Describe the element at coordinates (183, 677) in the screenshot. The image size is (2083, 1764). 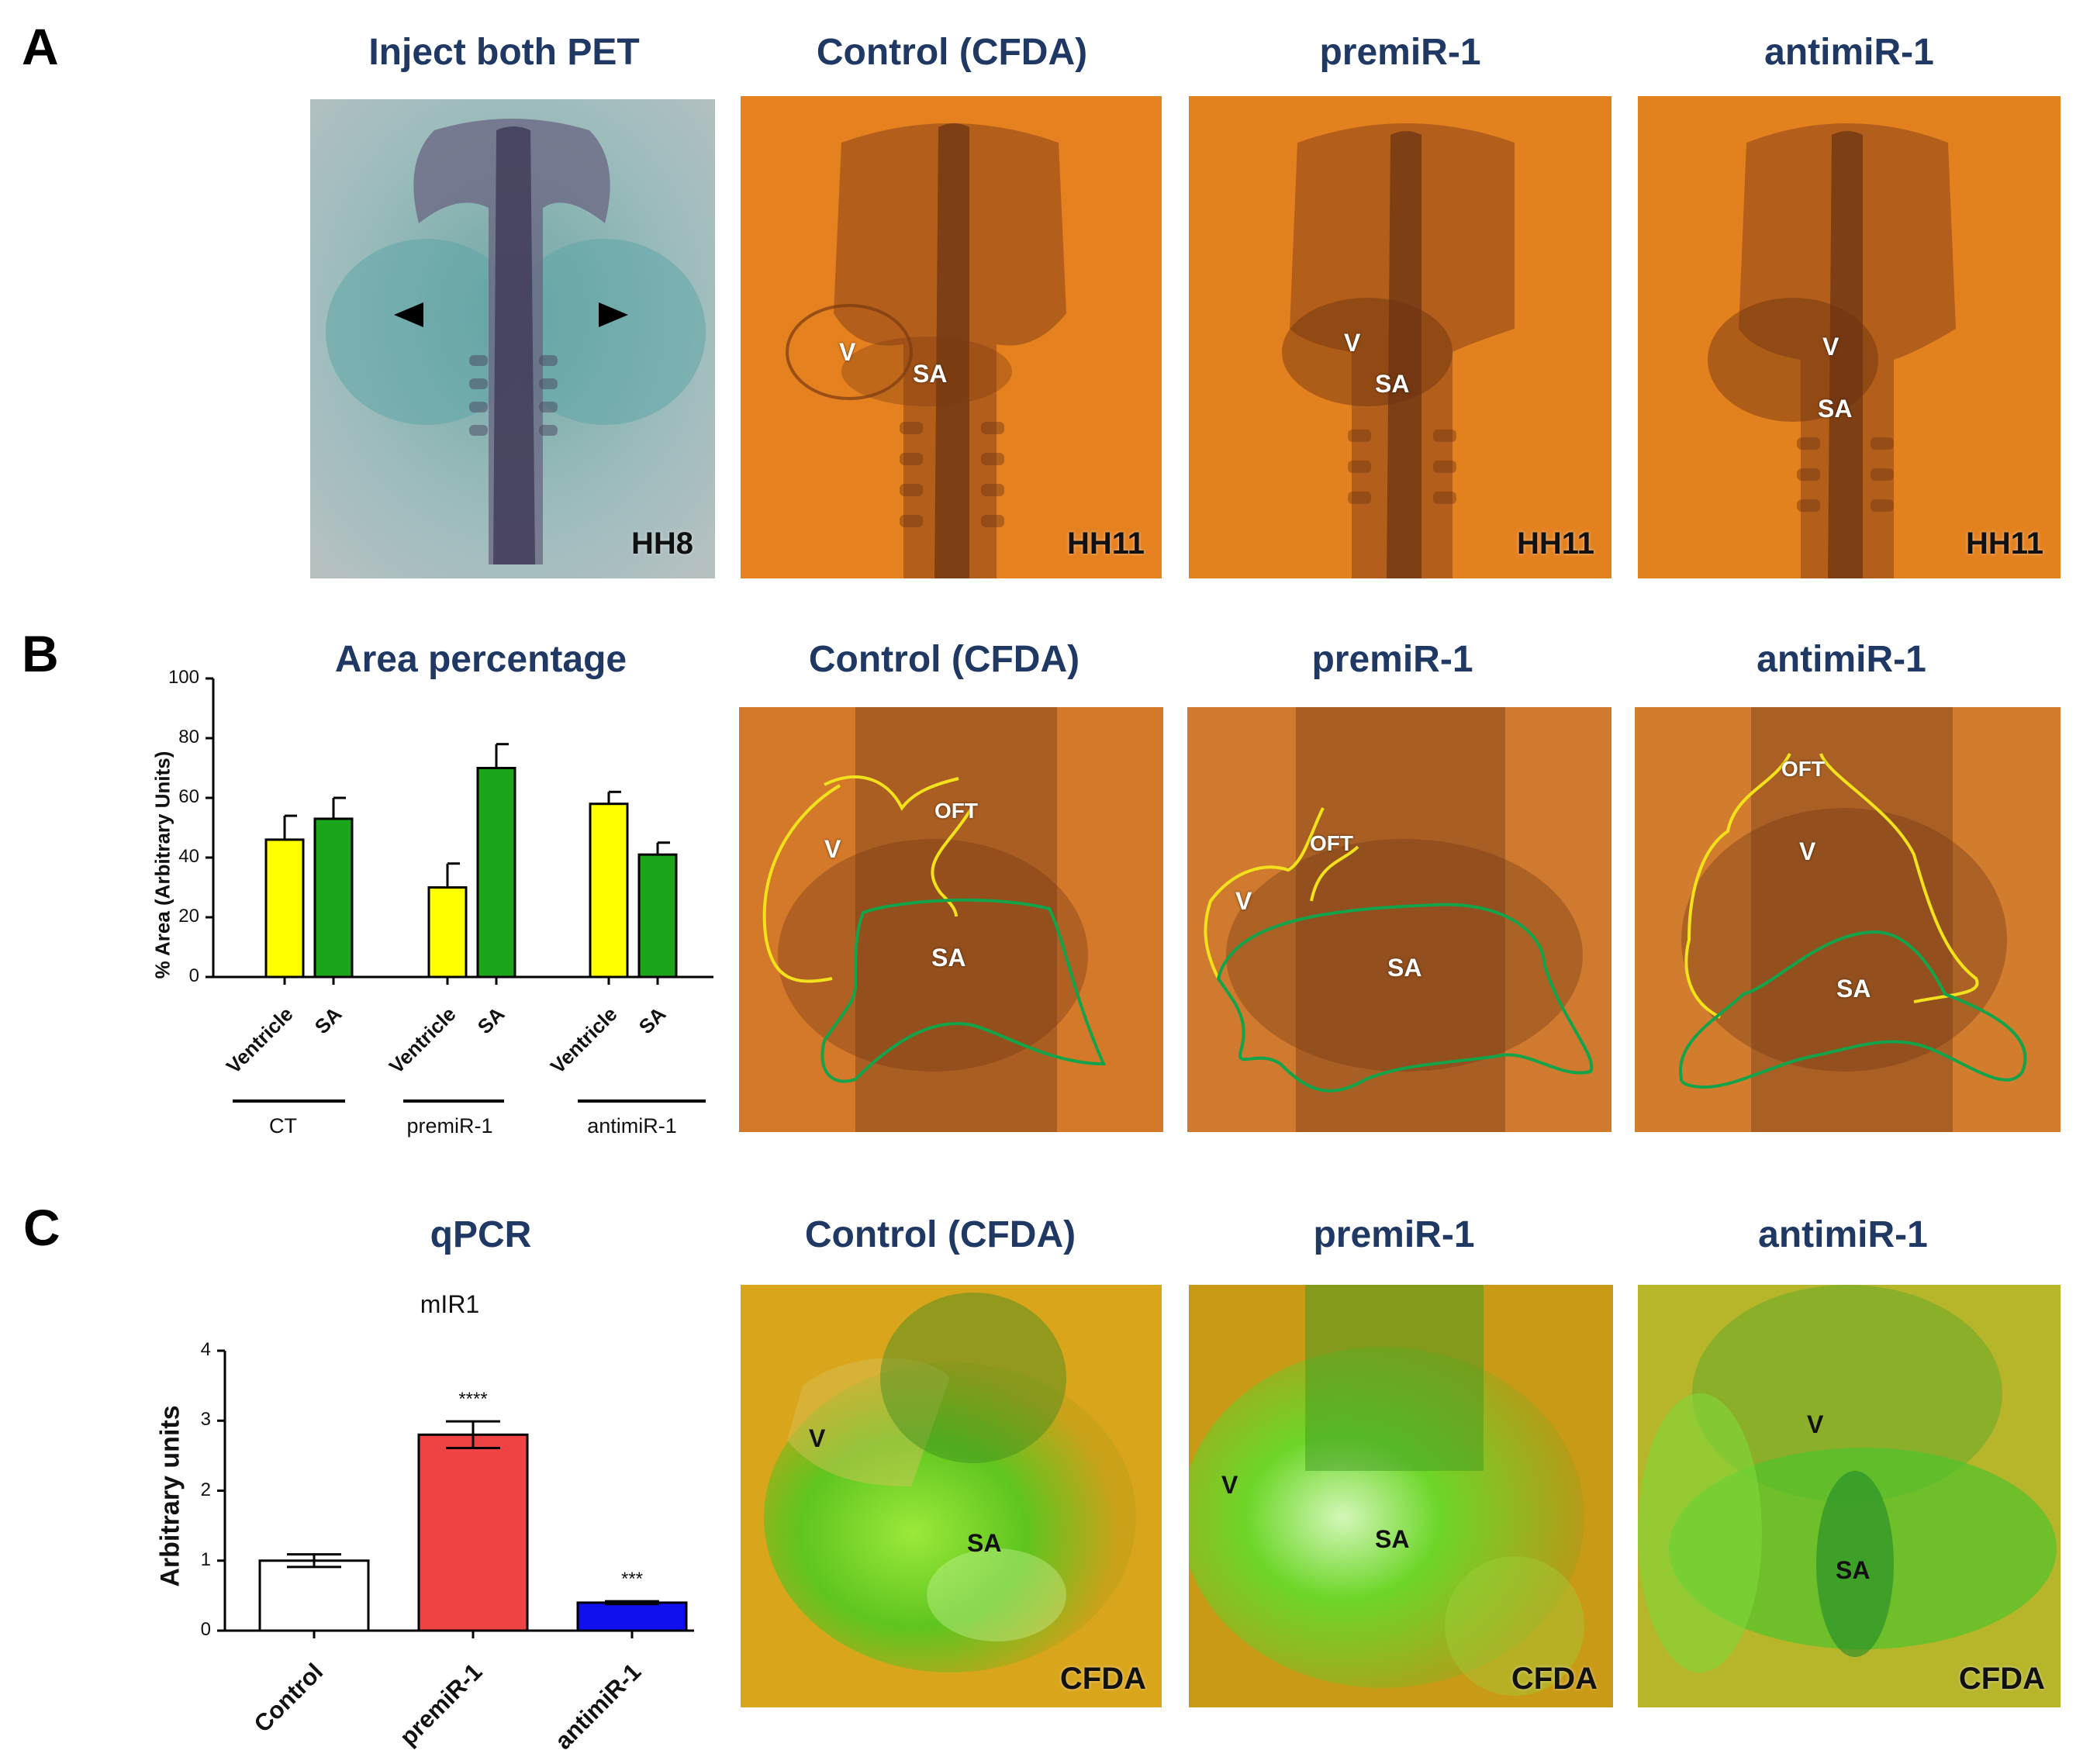
I see `y-tick-label: 100` at that location.